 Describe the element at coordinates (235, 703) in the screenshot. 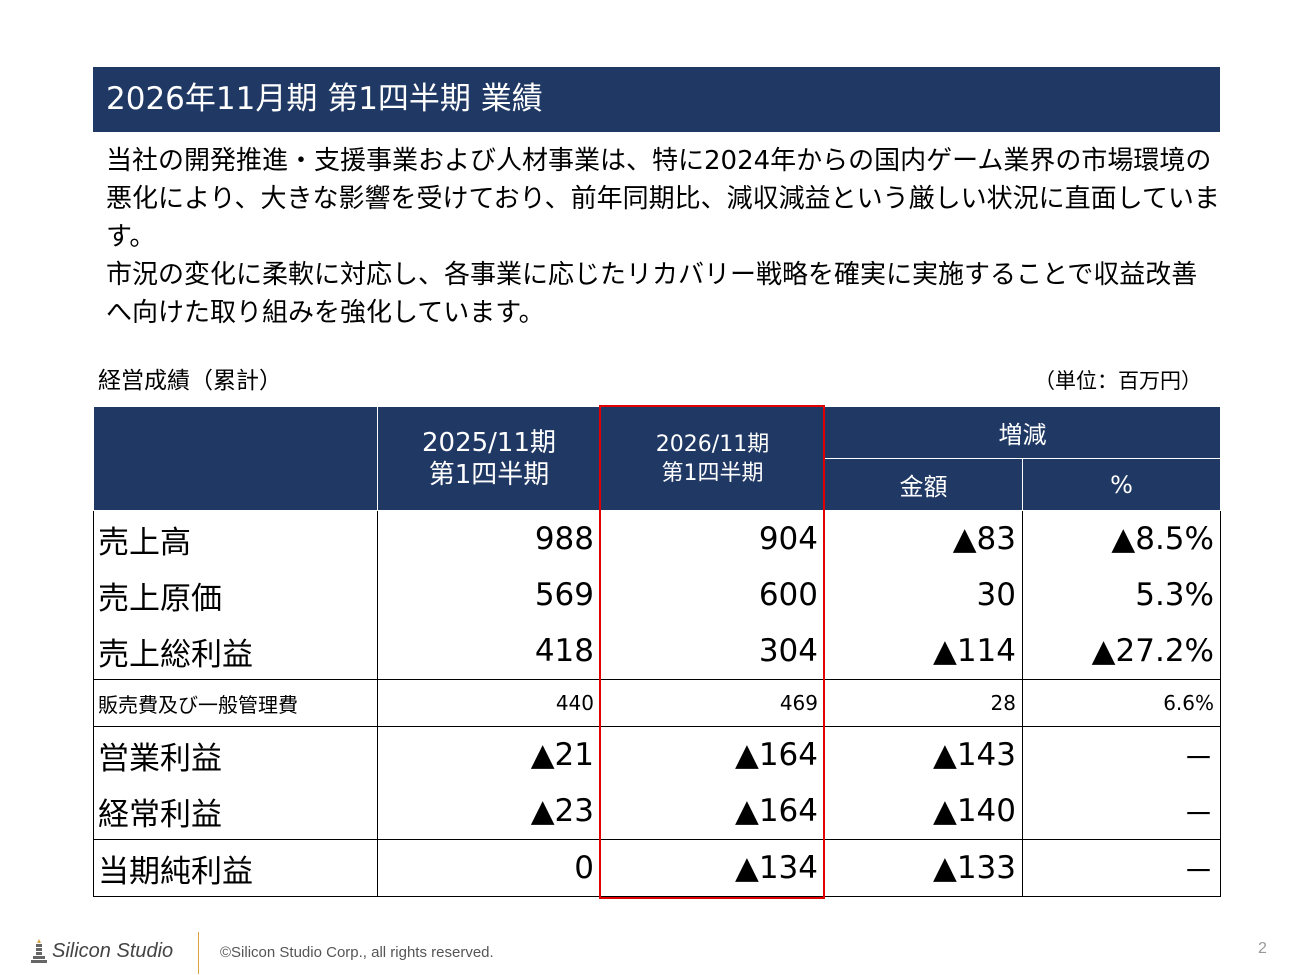

I see `row-label: 販売費及び一般管理費` at that location.